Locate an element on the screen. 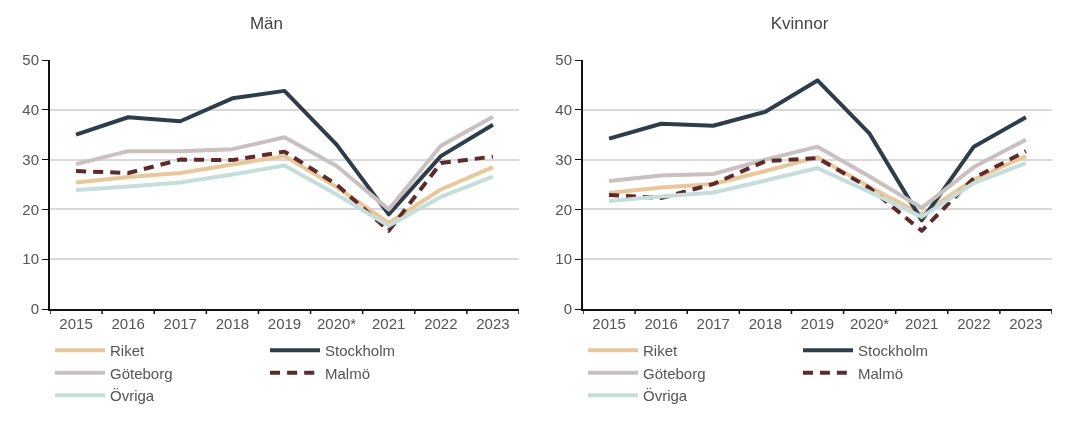 This screenshot has width=1067, height=424. chart-title: Kvinnor is located at coordinates (799, 23).